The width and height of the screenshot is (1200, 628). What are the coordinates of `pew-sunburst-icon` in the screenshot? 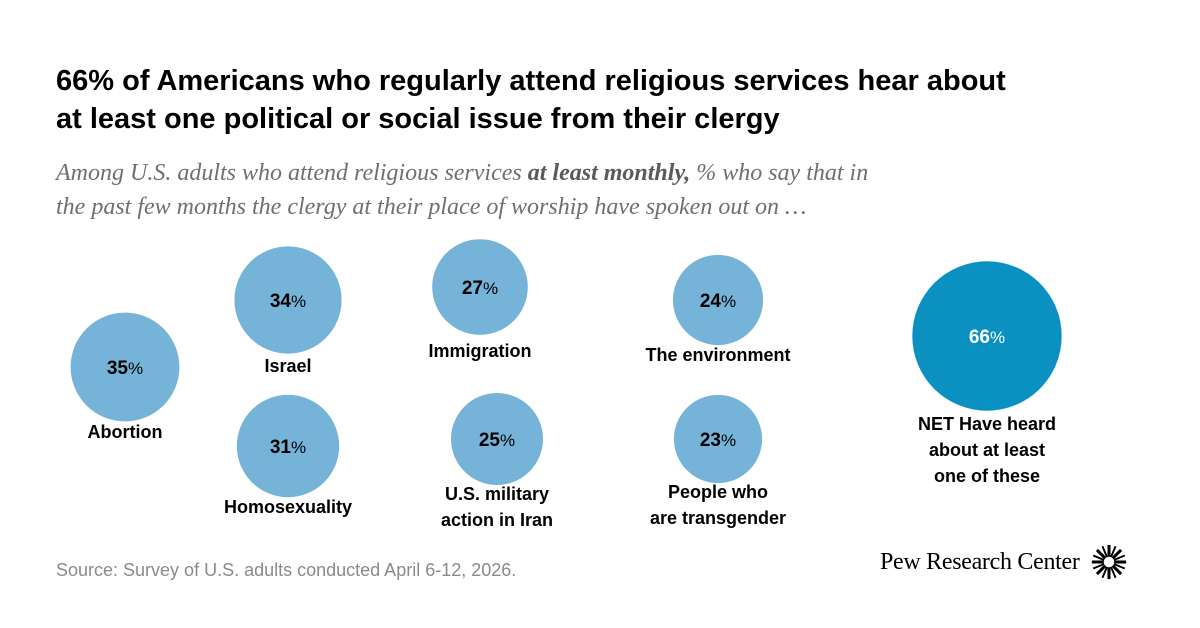 It's located at (1108, 562).